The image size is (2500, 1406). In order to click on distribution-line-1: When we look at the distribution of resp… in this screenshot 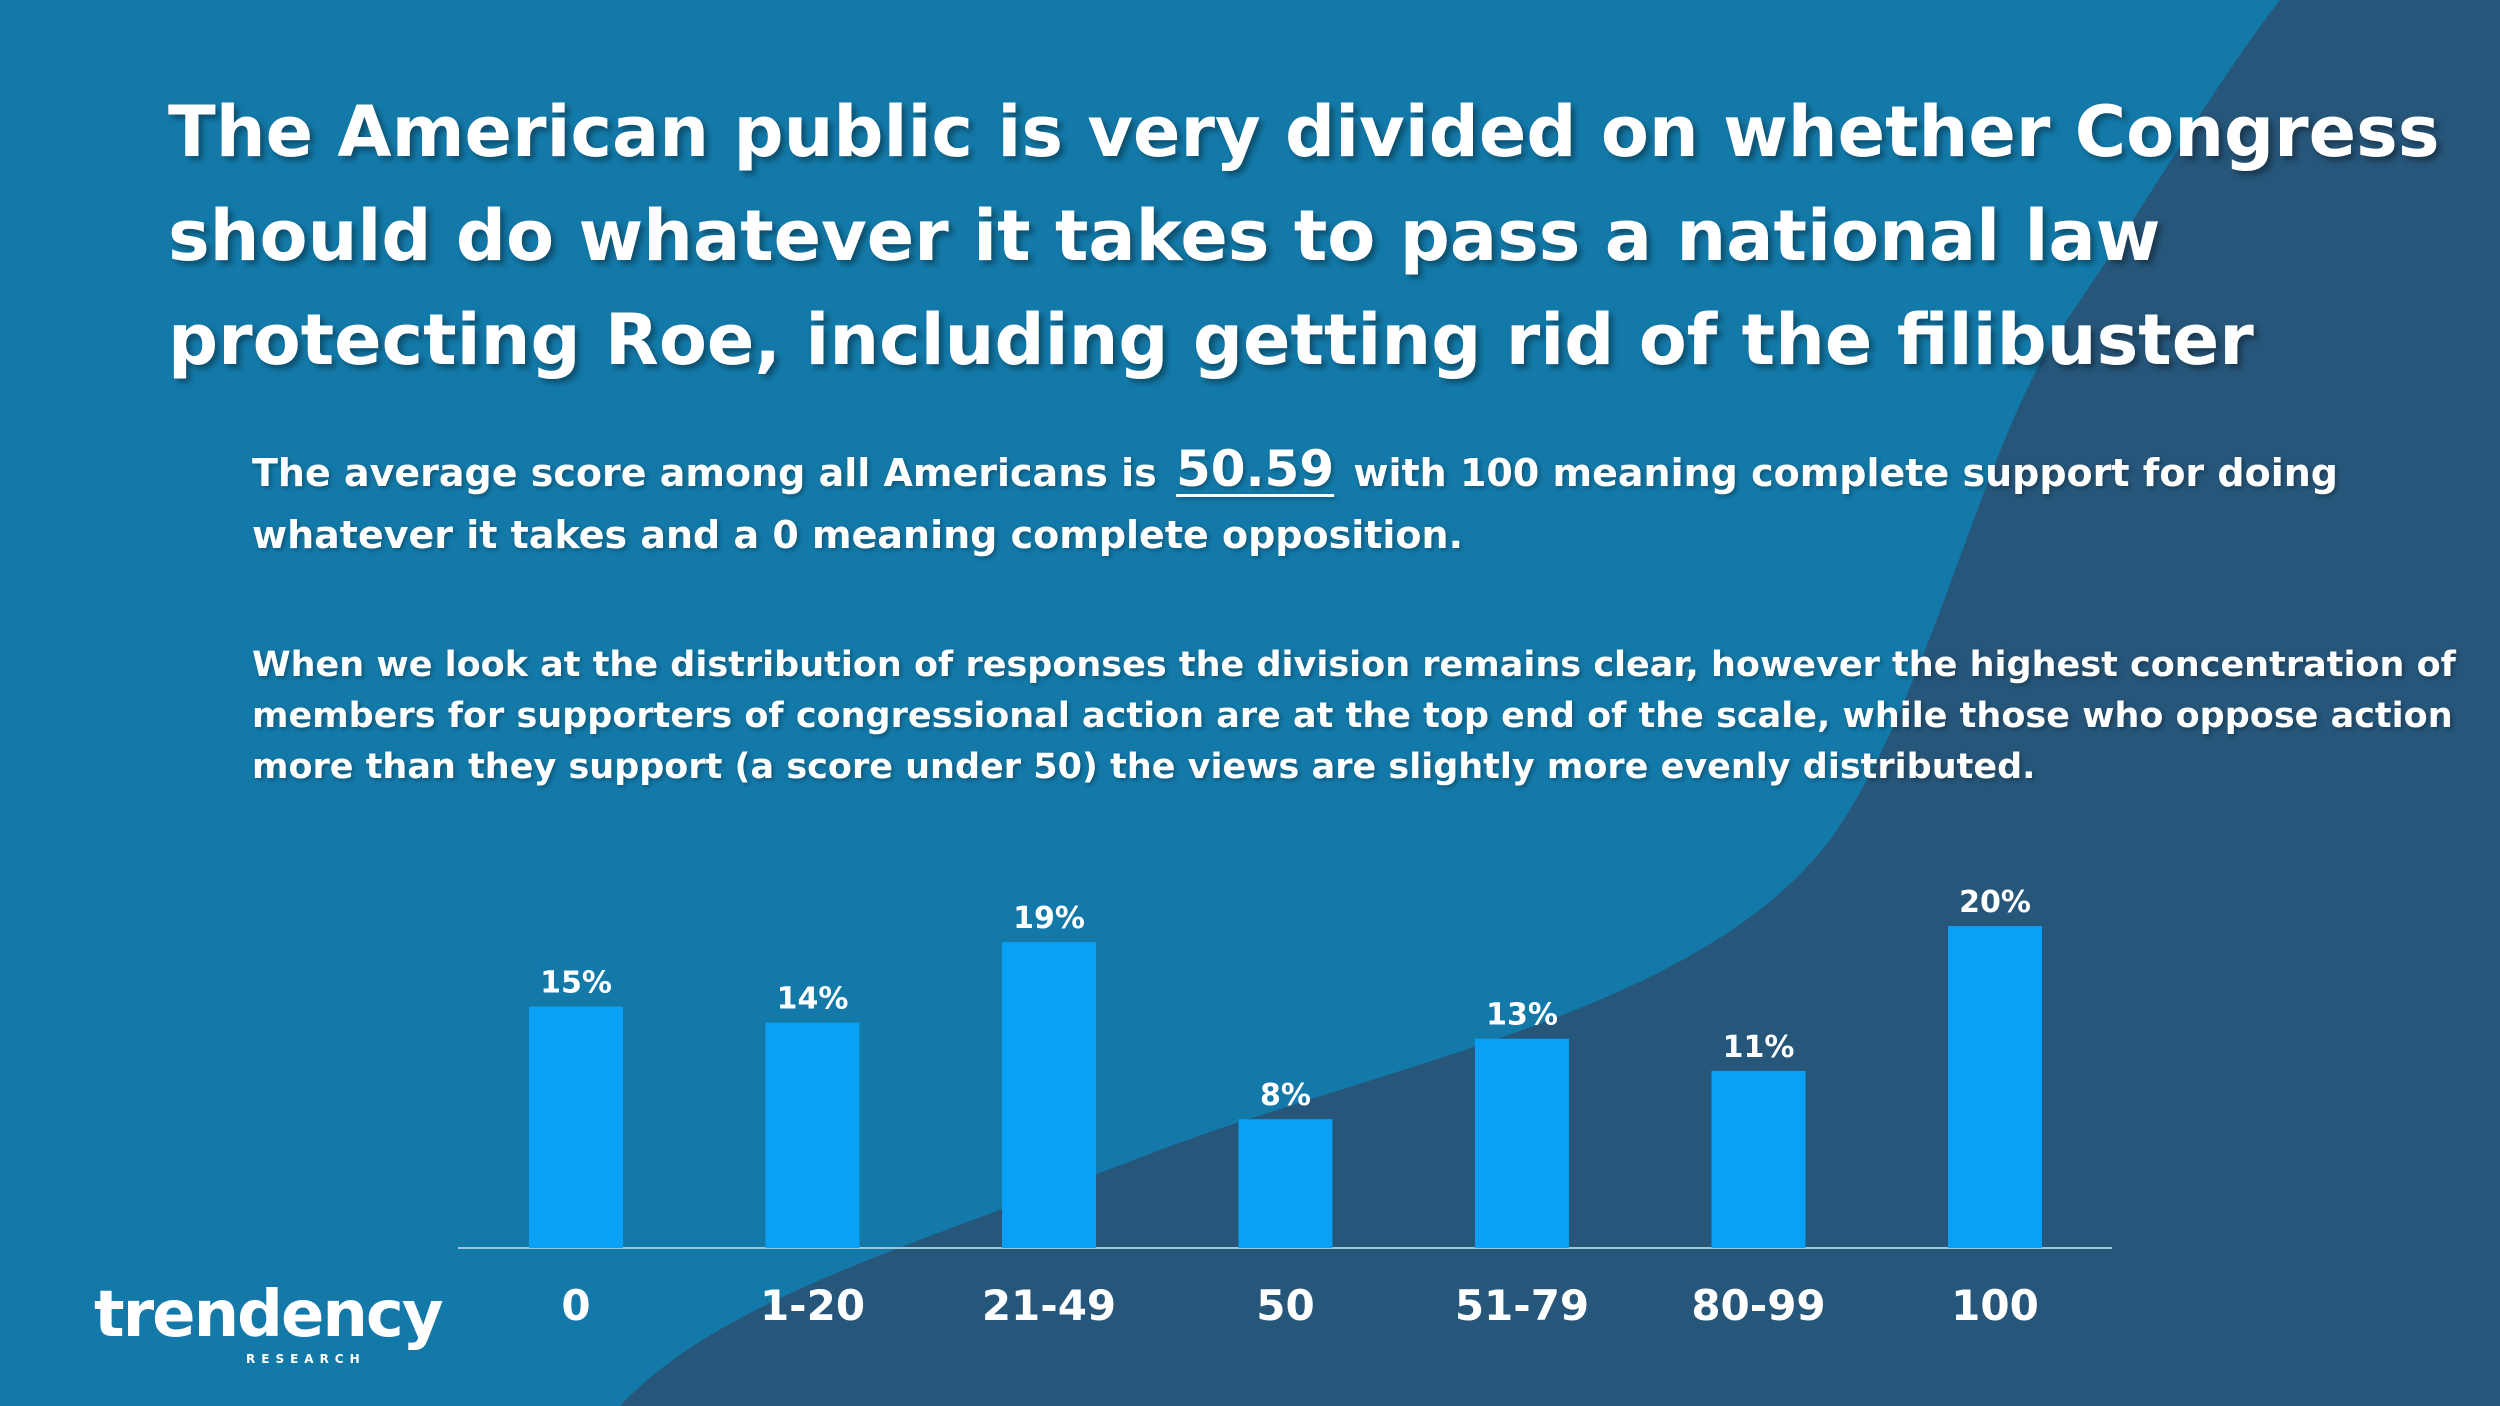, I will do `click(1354, 665)`.